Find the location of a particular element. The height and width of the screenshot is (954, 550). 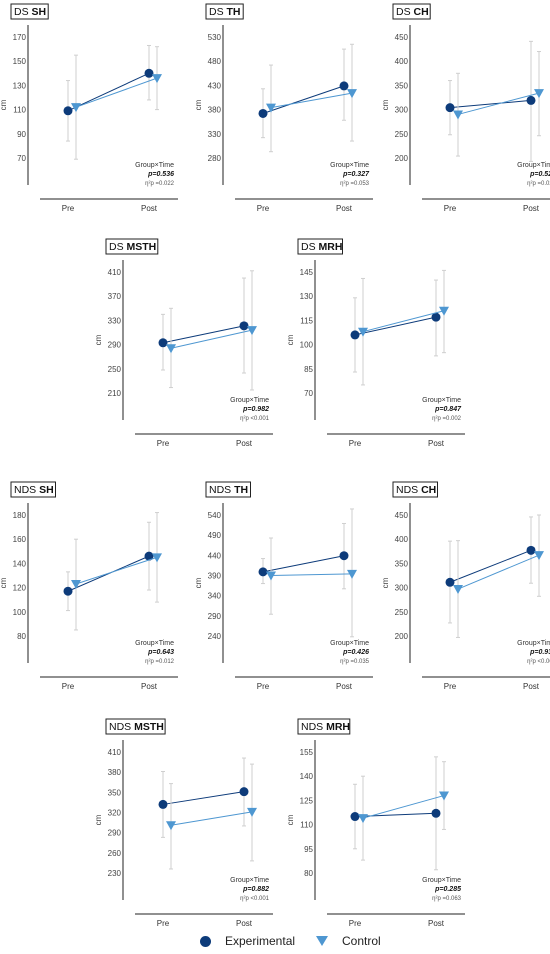

y-tick-label: 410 is located at coordinates (115, 752).